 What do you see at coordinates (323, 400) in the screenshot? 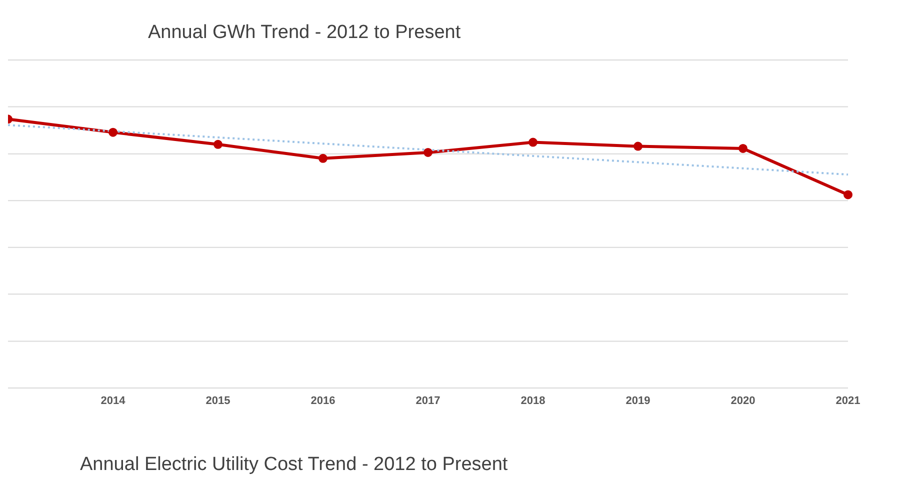
I see `x-tick-label: 2016` at bounding box center [323, 400].